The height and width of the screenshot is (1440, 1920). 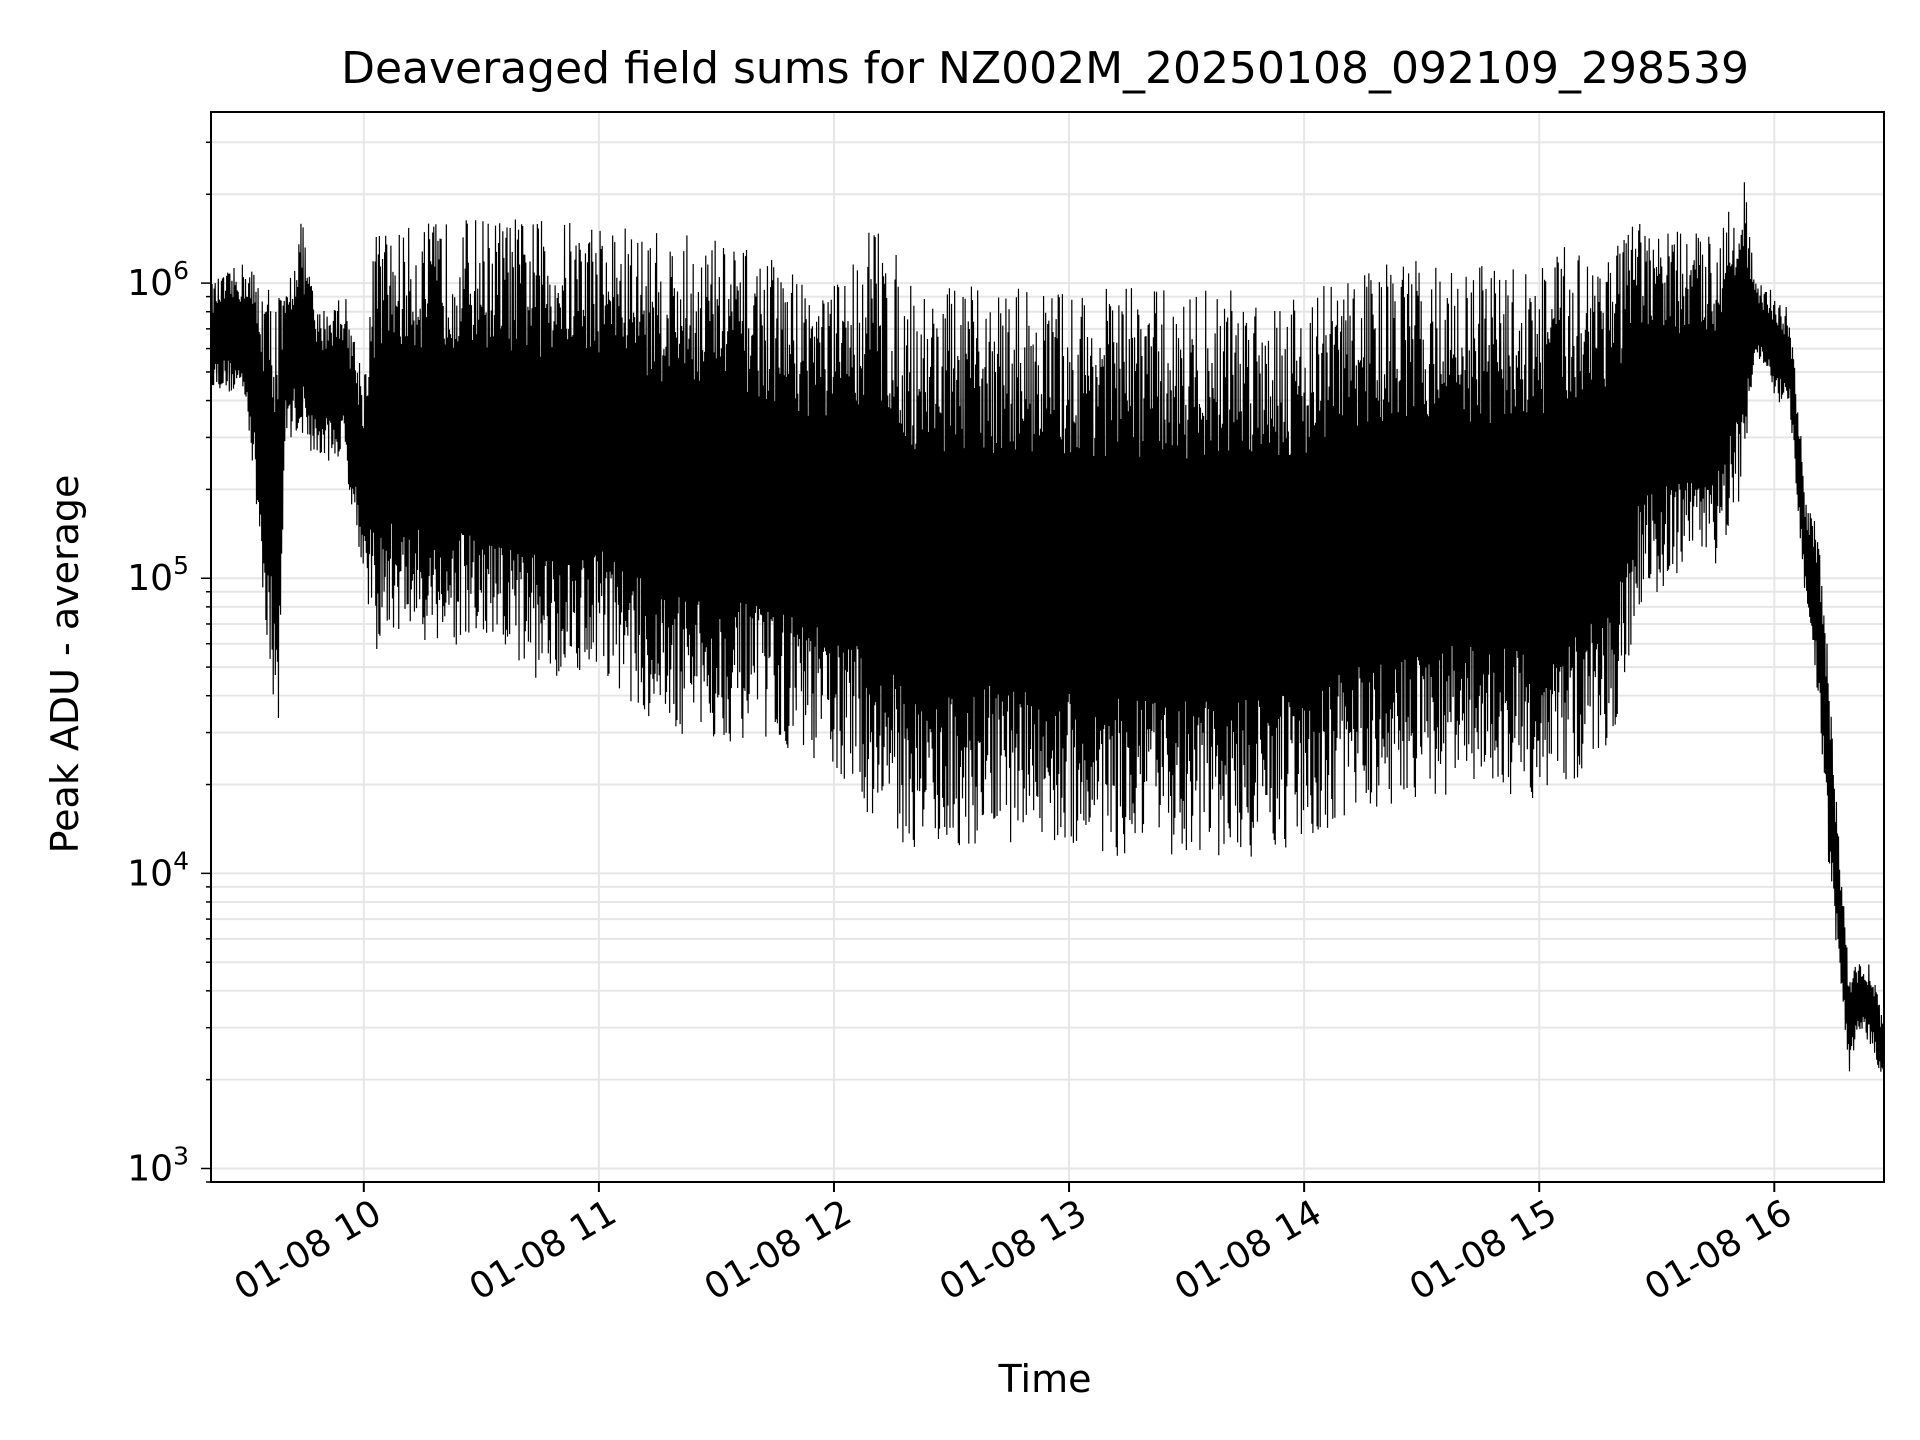 I want to click on y-tick-label: 10⁴, so click(x=158, y=870).